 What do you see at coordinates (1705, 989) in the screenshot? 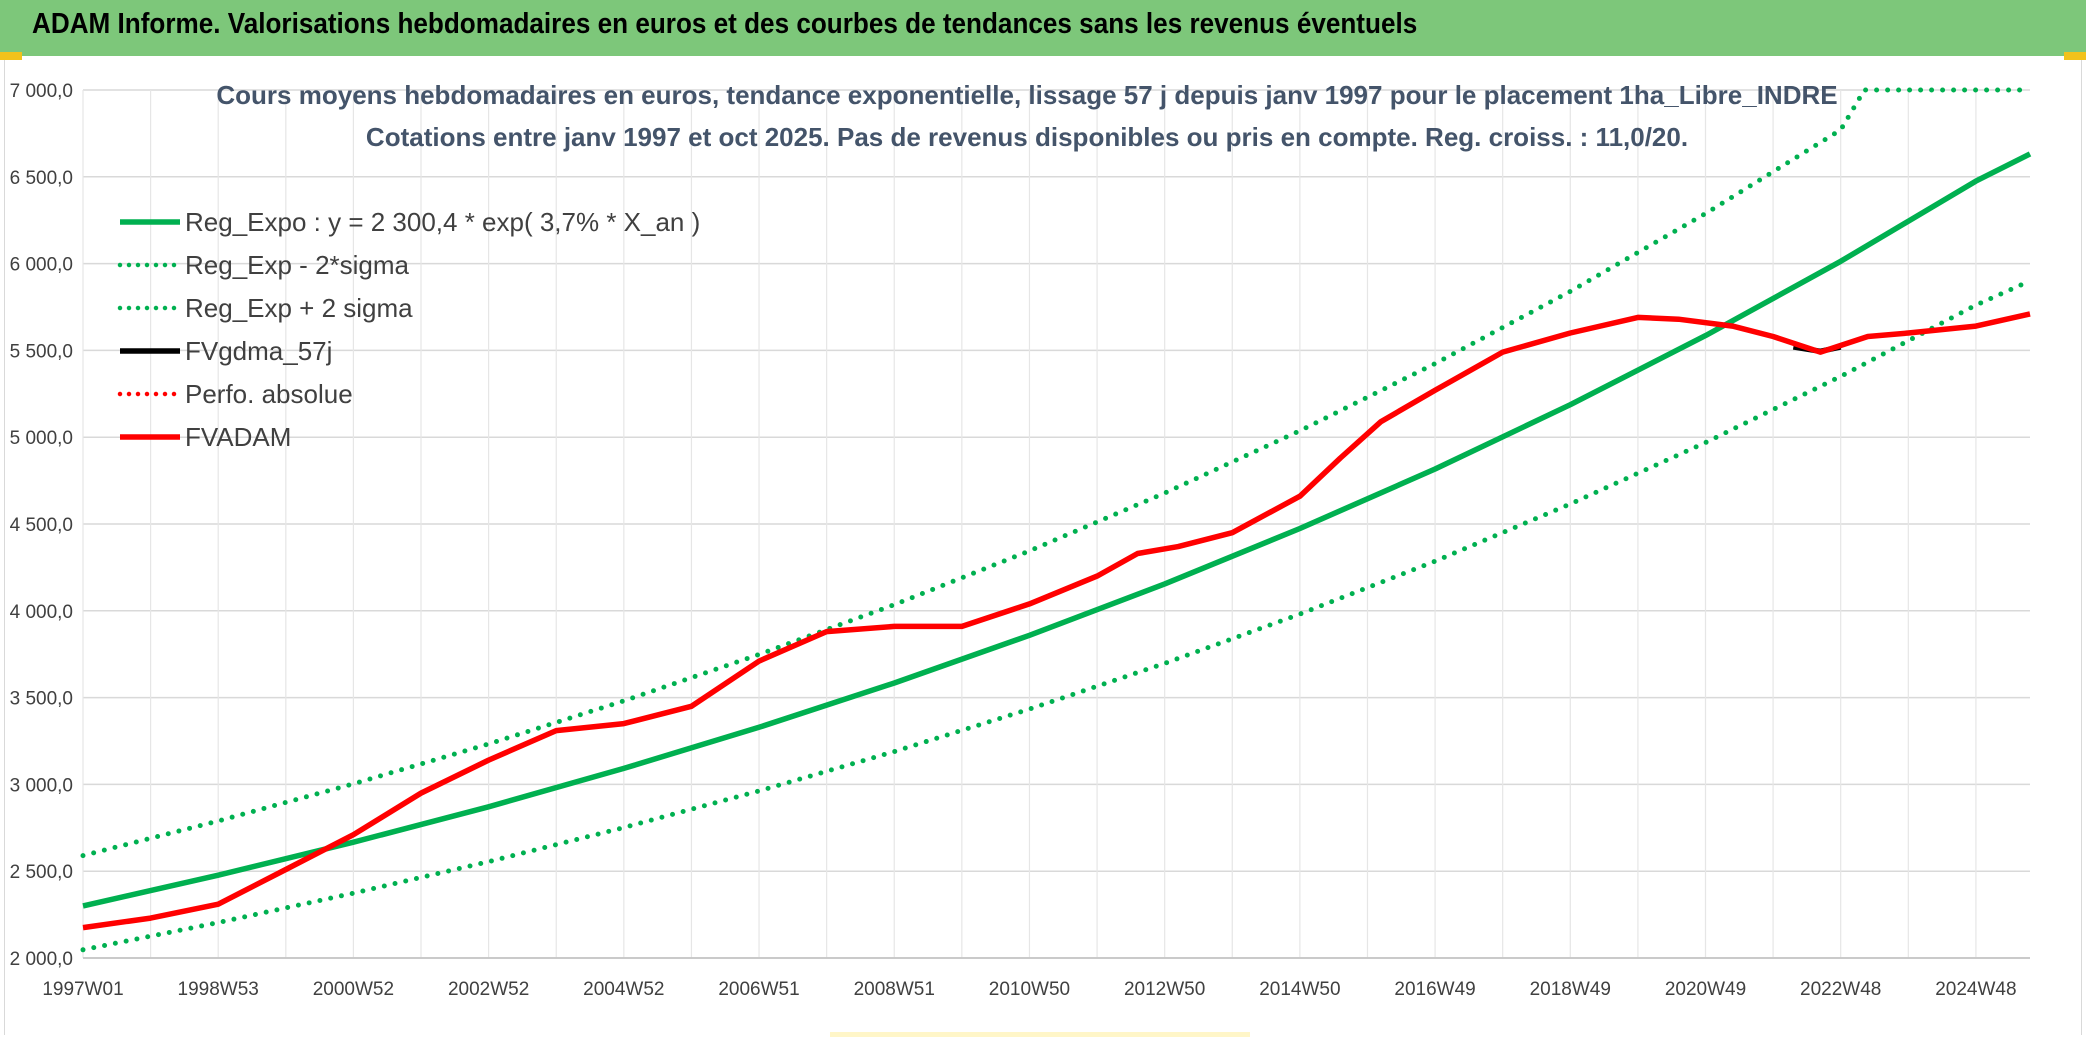
I see `x-tick-label: 2020W49` at bounding box center [1705, 989].